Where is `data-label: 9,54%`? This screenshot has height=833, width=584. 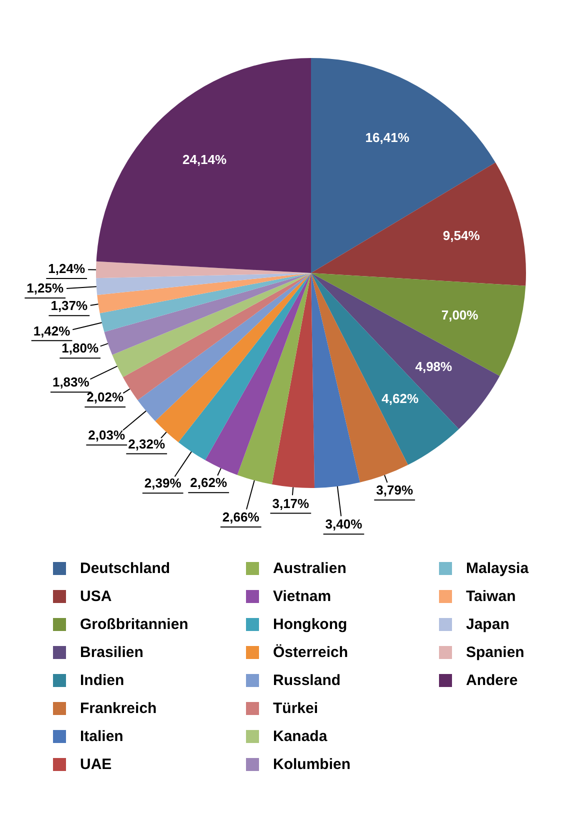 data-label: 9,54% is located at coordinates (461, 235).